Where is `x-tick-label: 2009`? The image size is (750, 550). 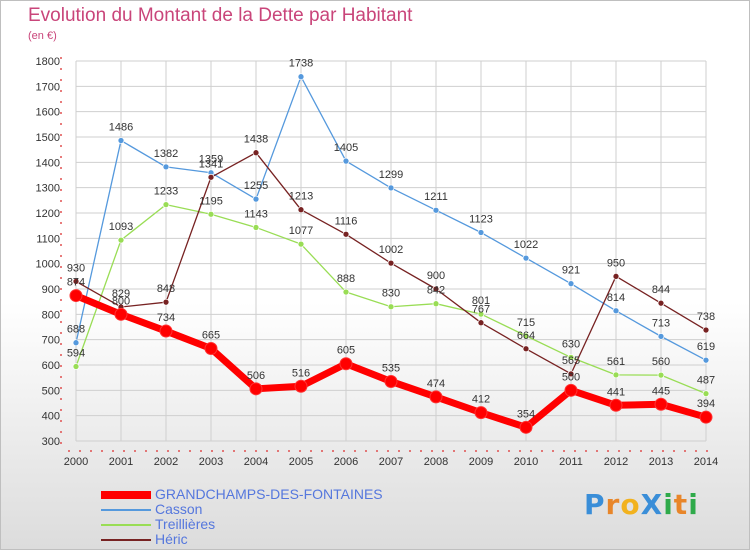 x-tick-label: 2009 is located at coordinates (481, 462).